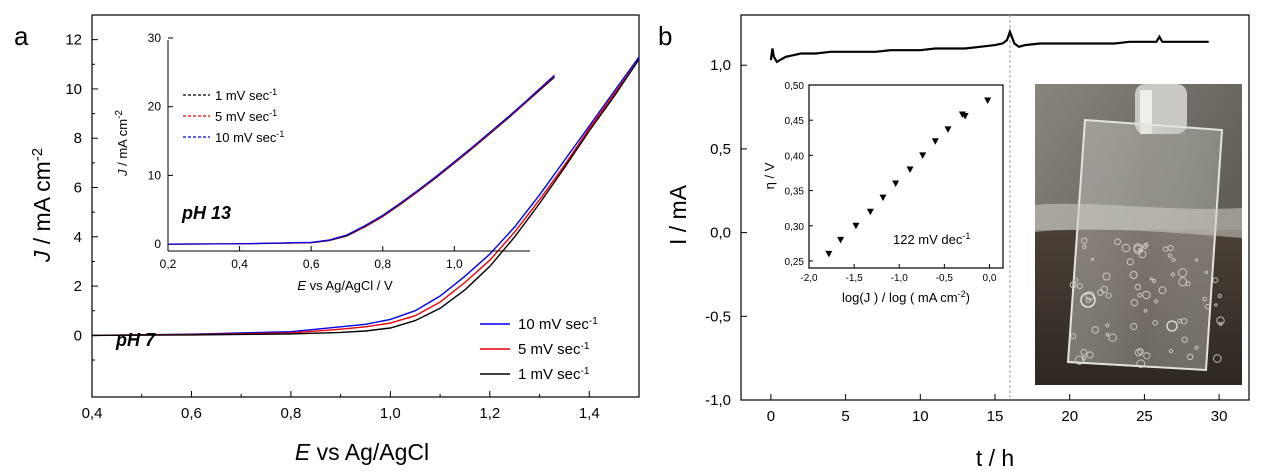 The image size is (1266, 472). Describe the element at coordinates (135, 340) in the screenshot. I see `panel-a-ph-label: pH 7` at that location.